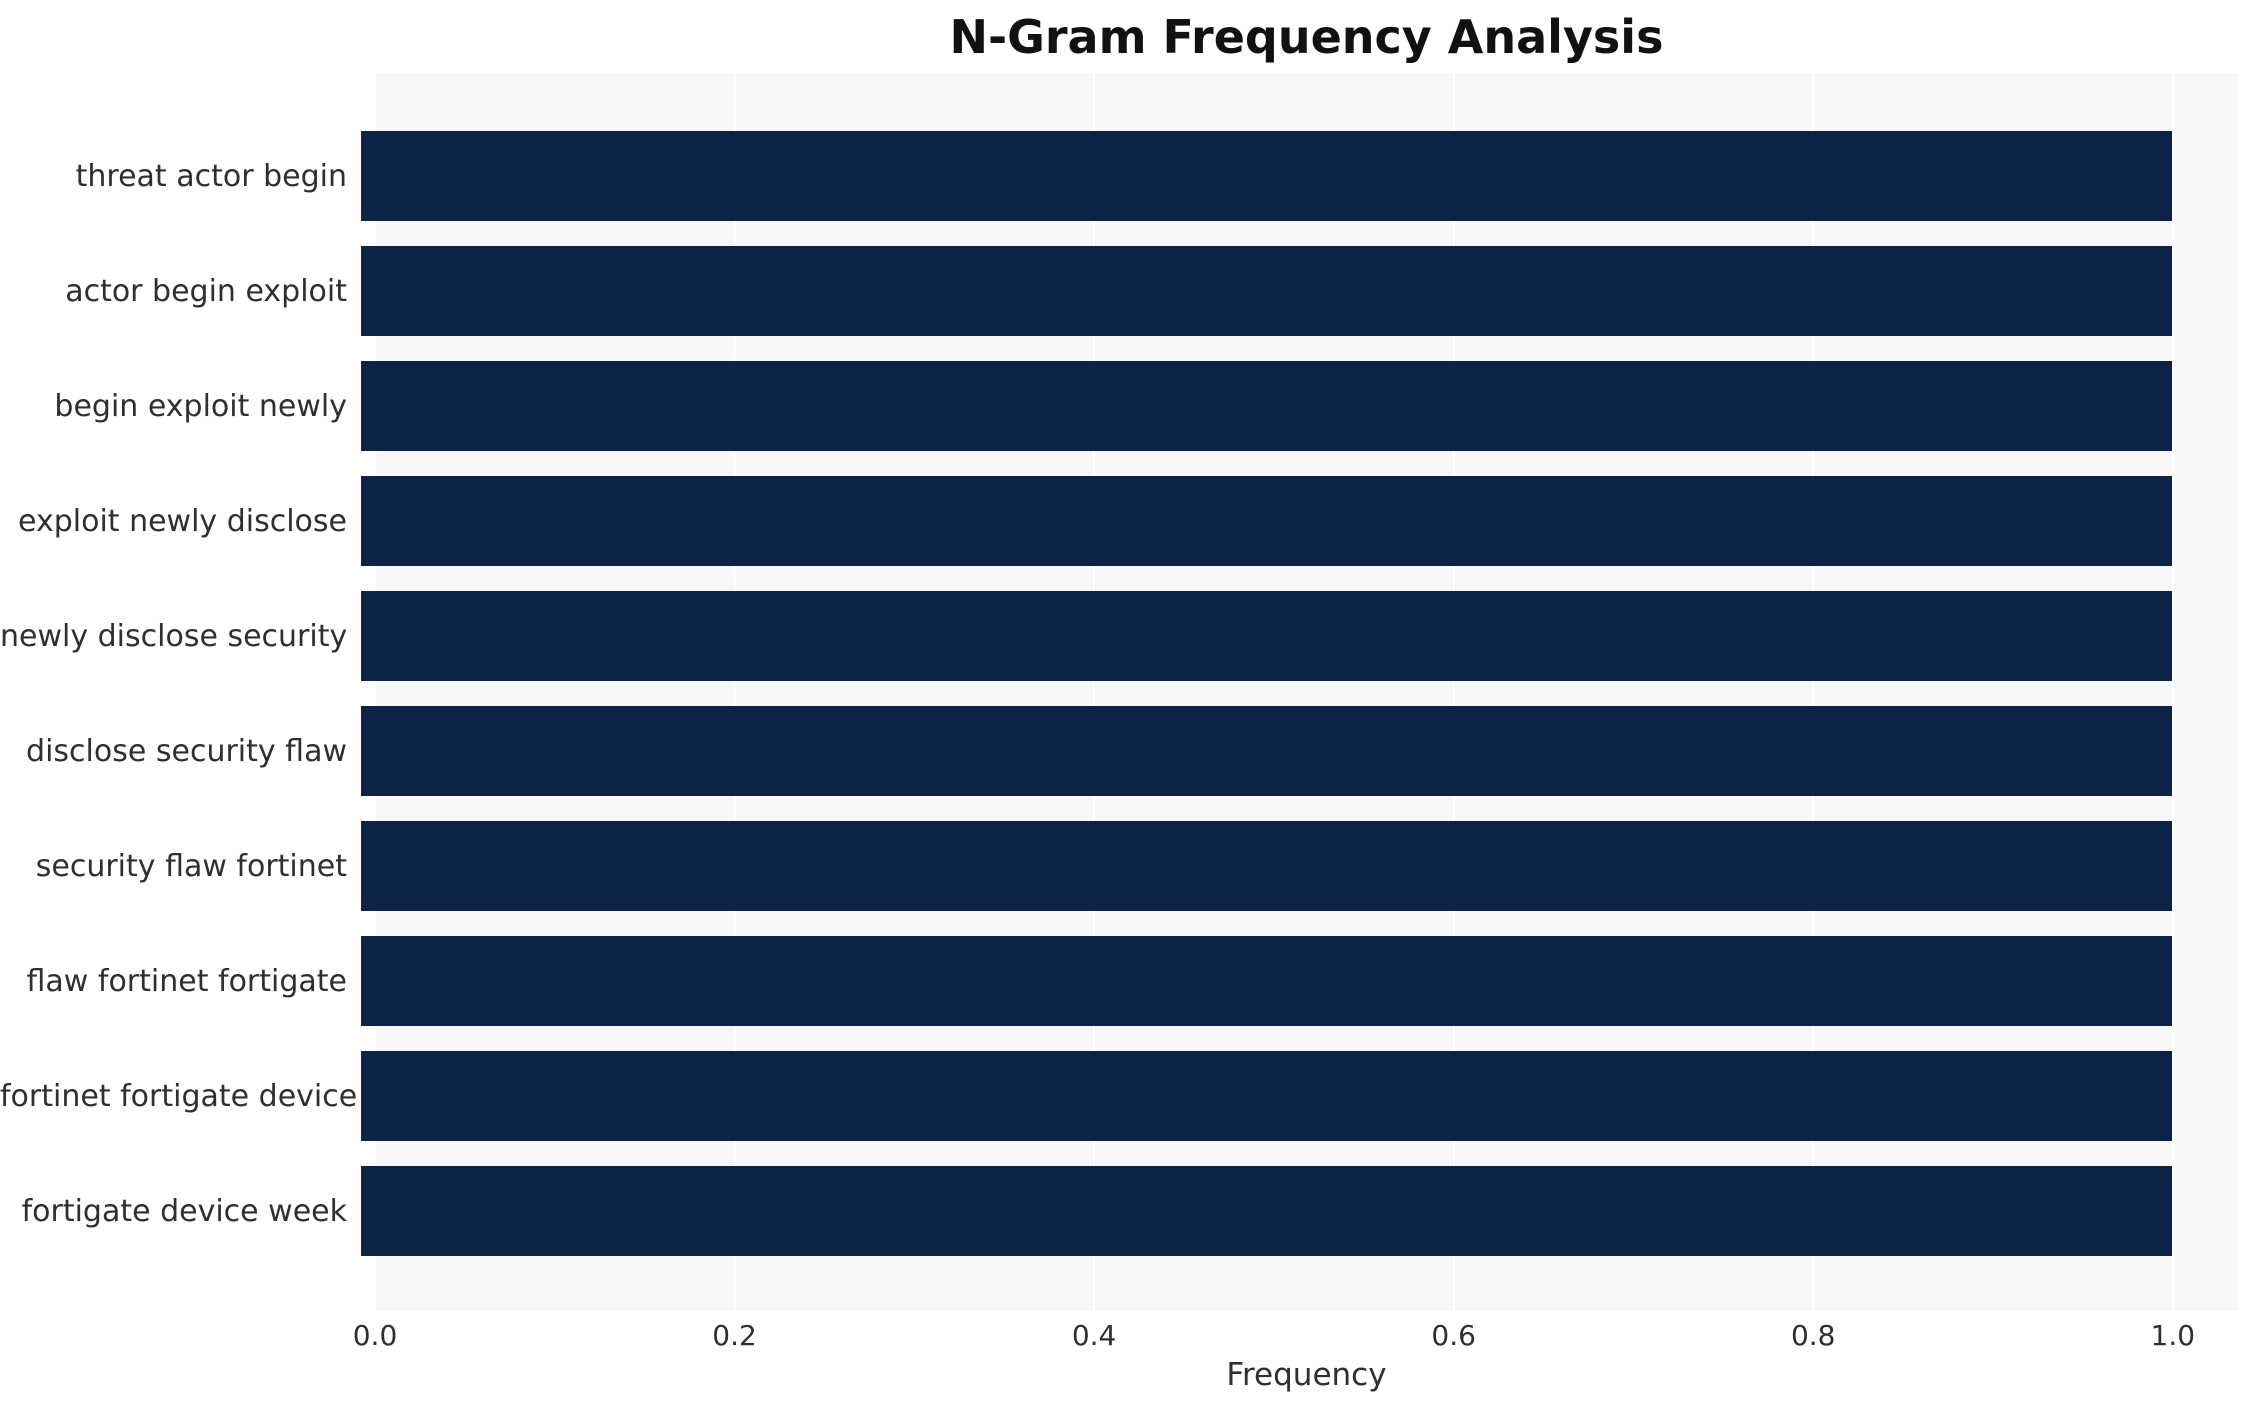 The height and width of the screenshot is (1402, 2248). What do you see at coordinates (179, 1096) in the screenshot?
I see `category-label: fortinet fortigate device` at bounding box center [179, 1096].